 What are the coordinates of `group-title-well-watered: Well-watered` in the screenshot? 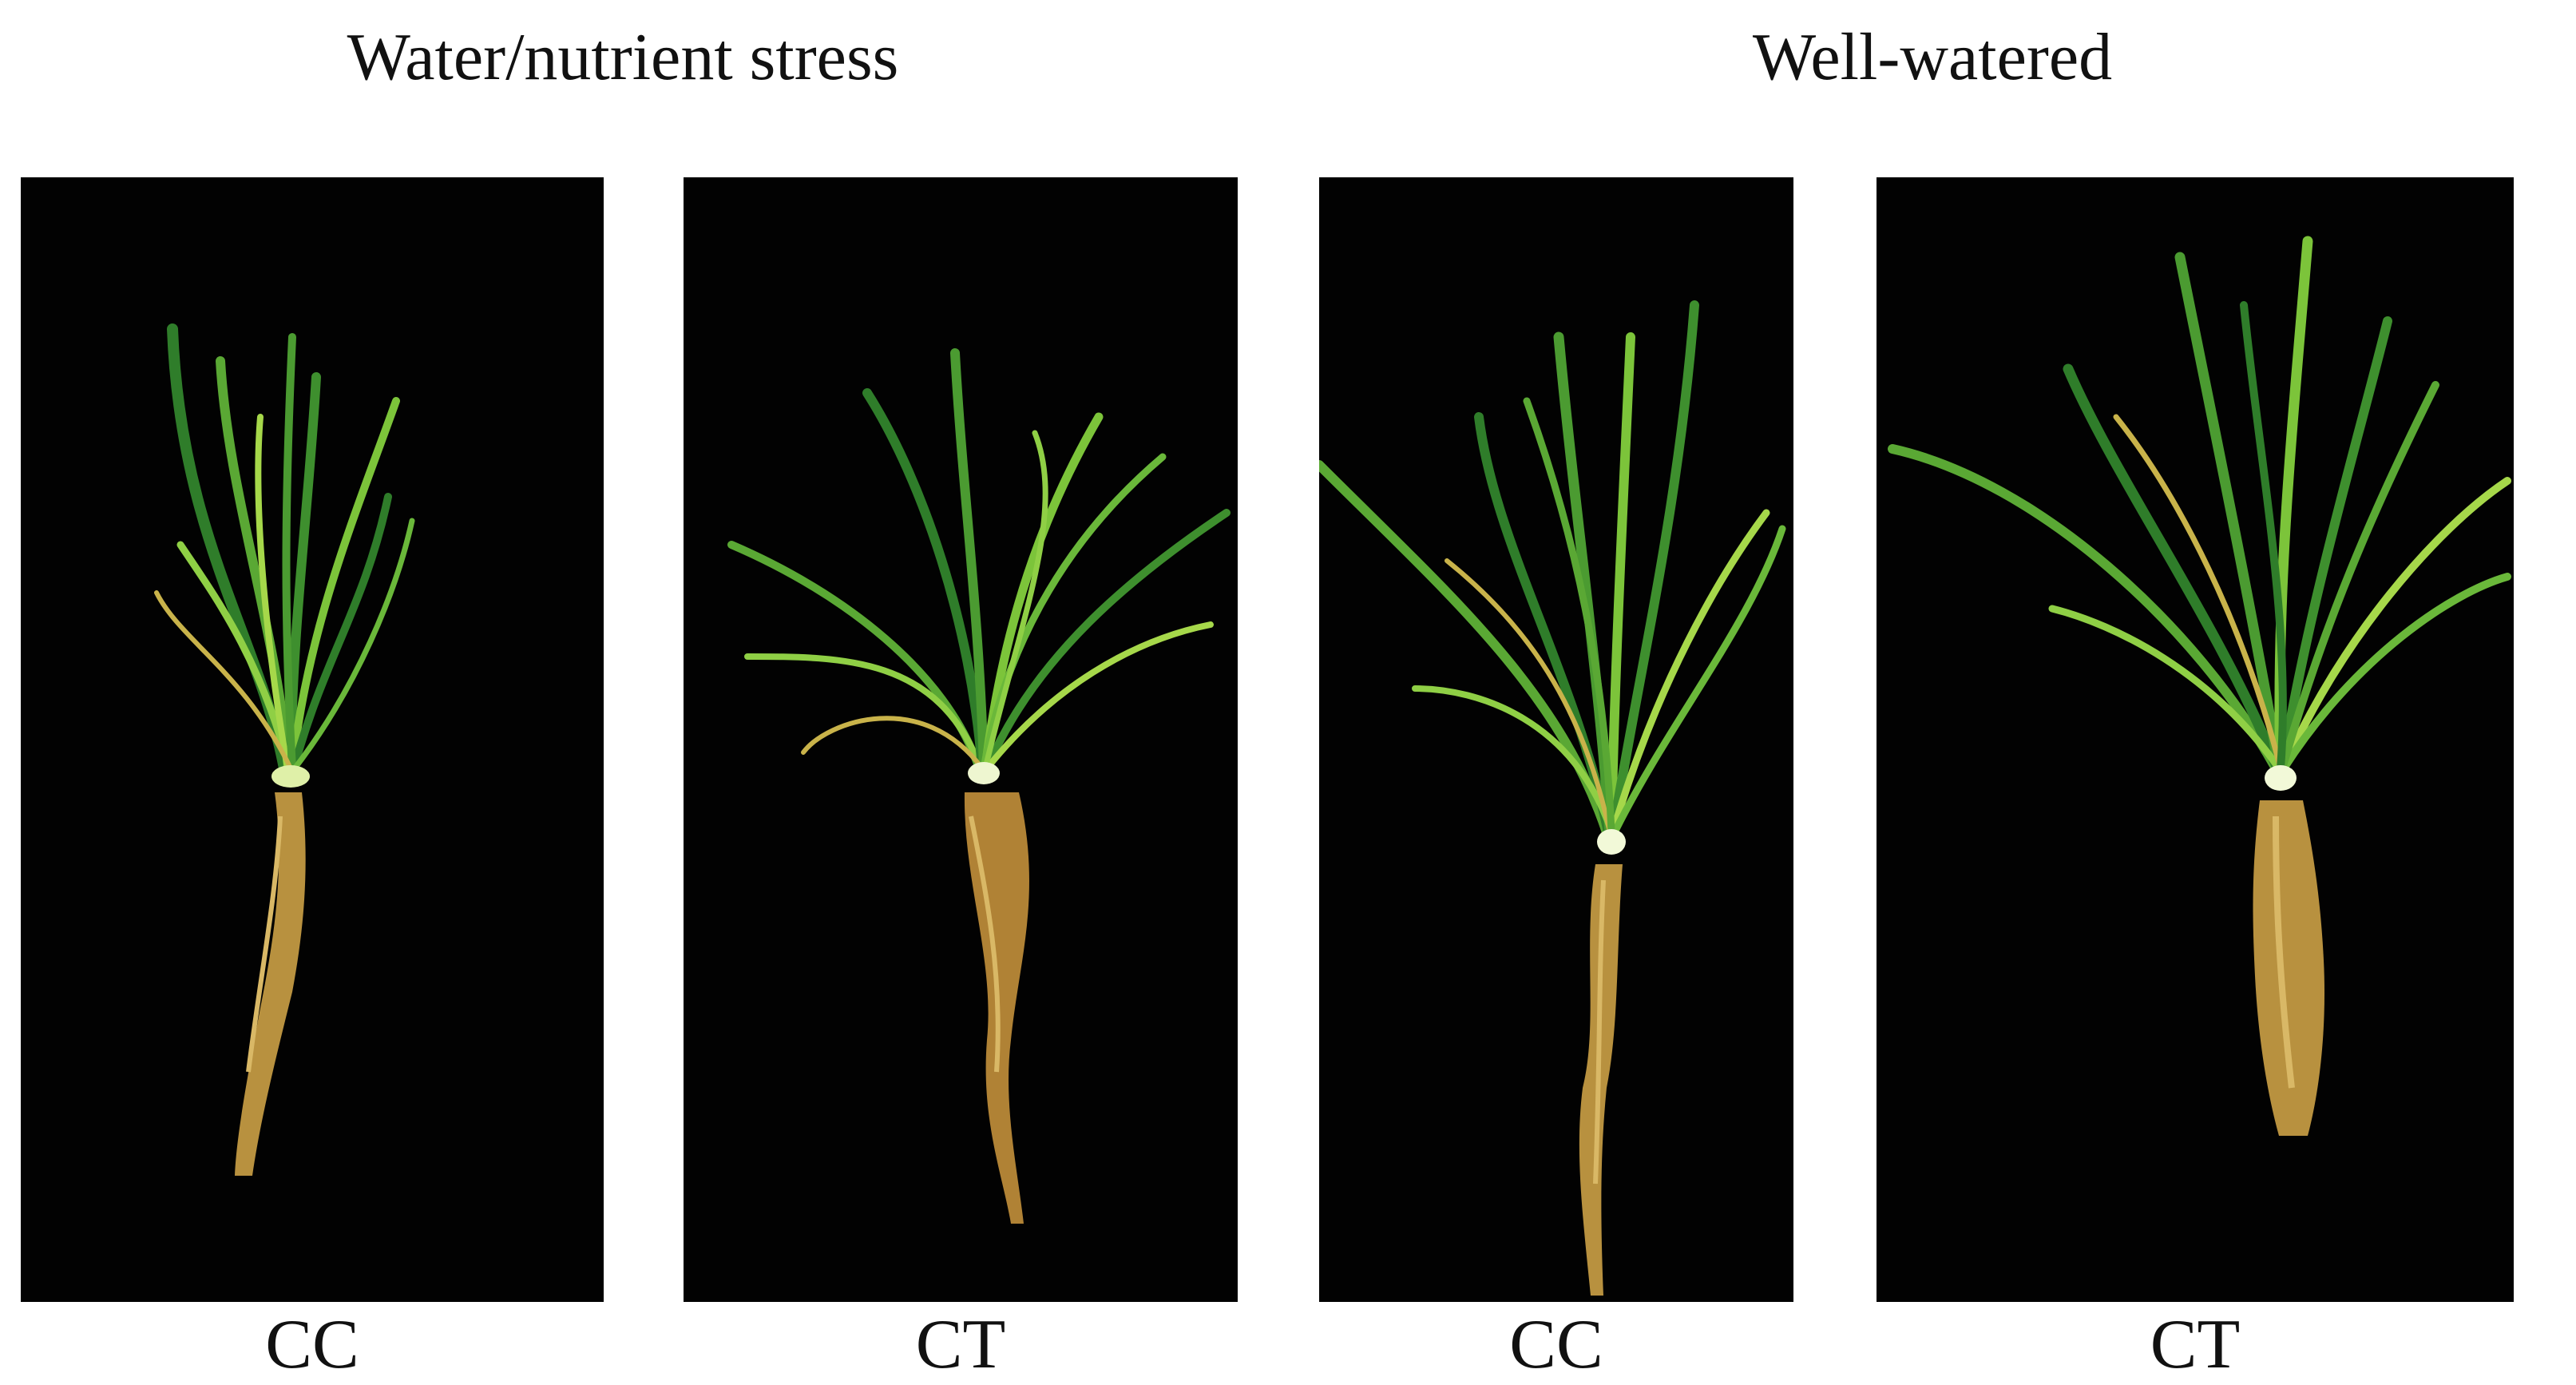 It's located at (1932, 57).